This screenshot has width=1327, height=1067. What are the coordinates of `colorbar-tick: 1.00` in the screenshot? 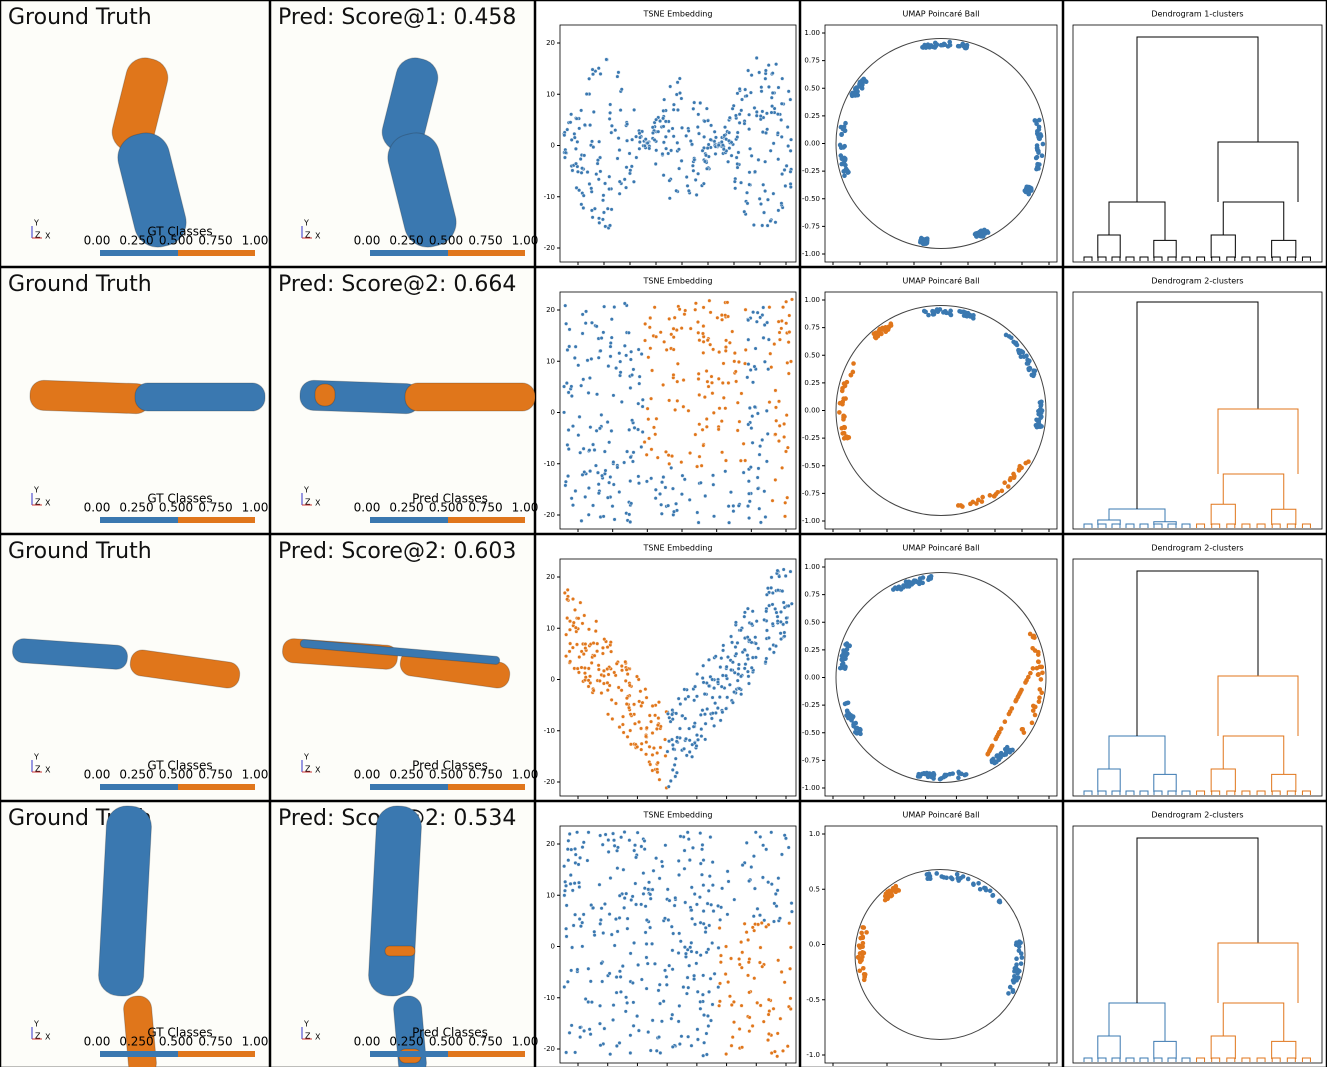 It's located at (525, 241).